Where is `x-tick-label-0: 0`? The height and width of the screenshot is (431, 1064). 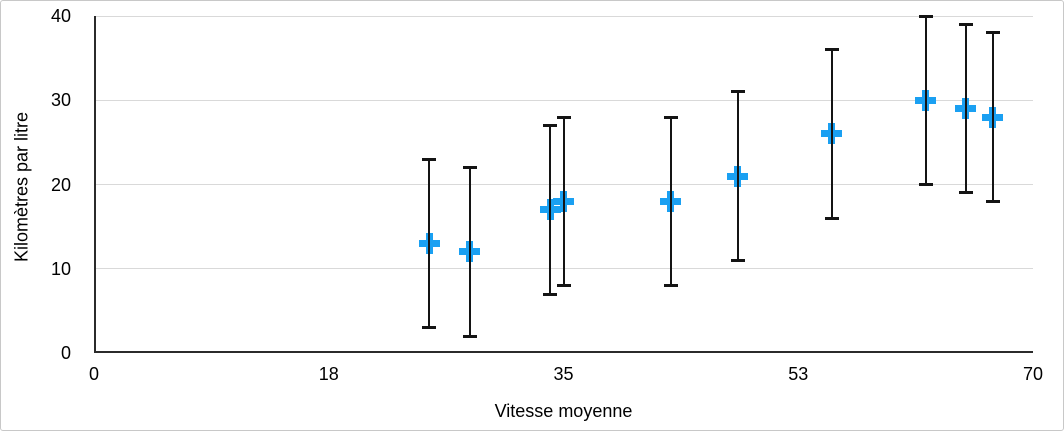
x-tick-label-0: 0 is located at coordinates (93, 374).